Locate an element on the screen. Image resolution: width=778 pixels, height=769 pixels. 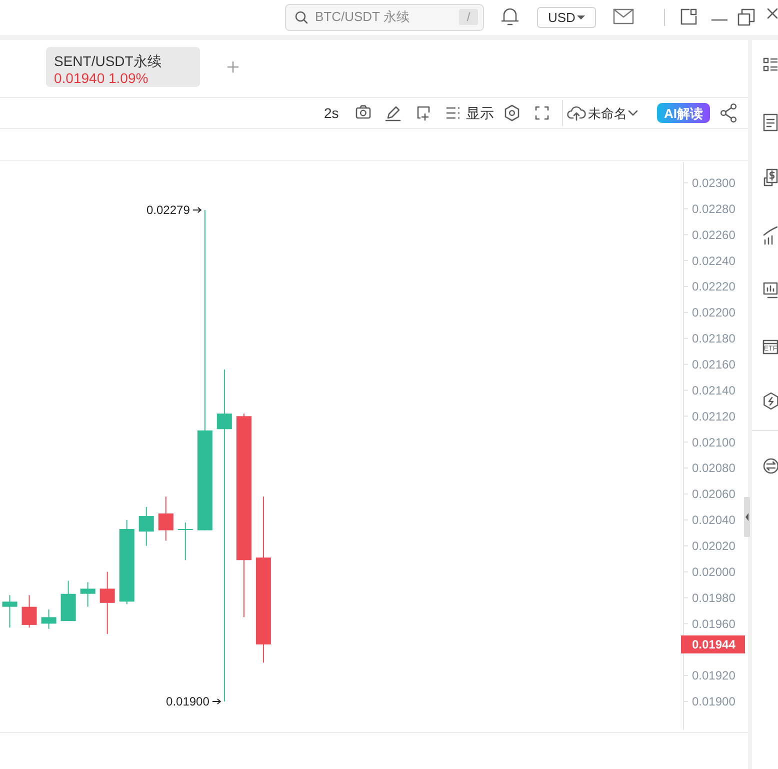
chart-title: SENT/USDT永续 is located at coordinates (108, 61).